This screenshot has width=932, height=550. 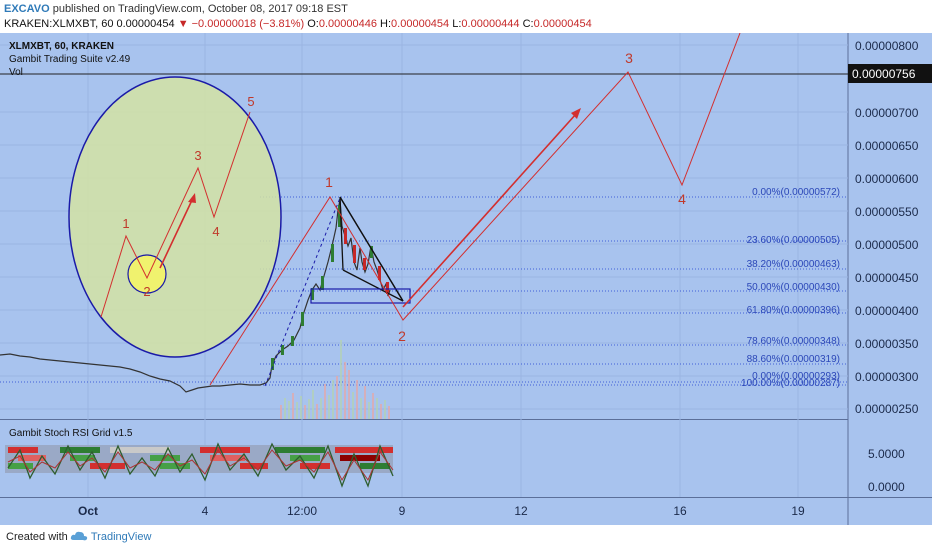 I want to click on price-series, so click(x=195, y=296).